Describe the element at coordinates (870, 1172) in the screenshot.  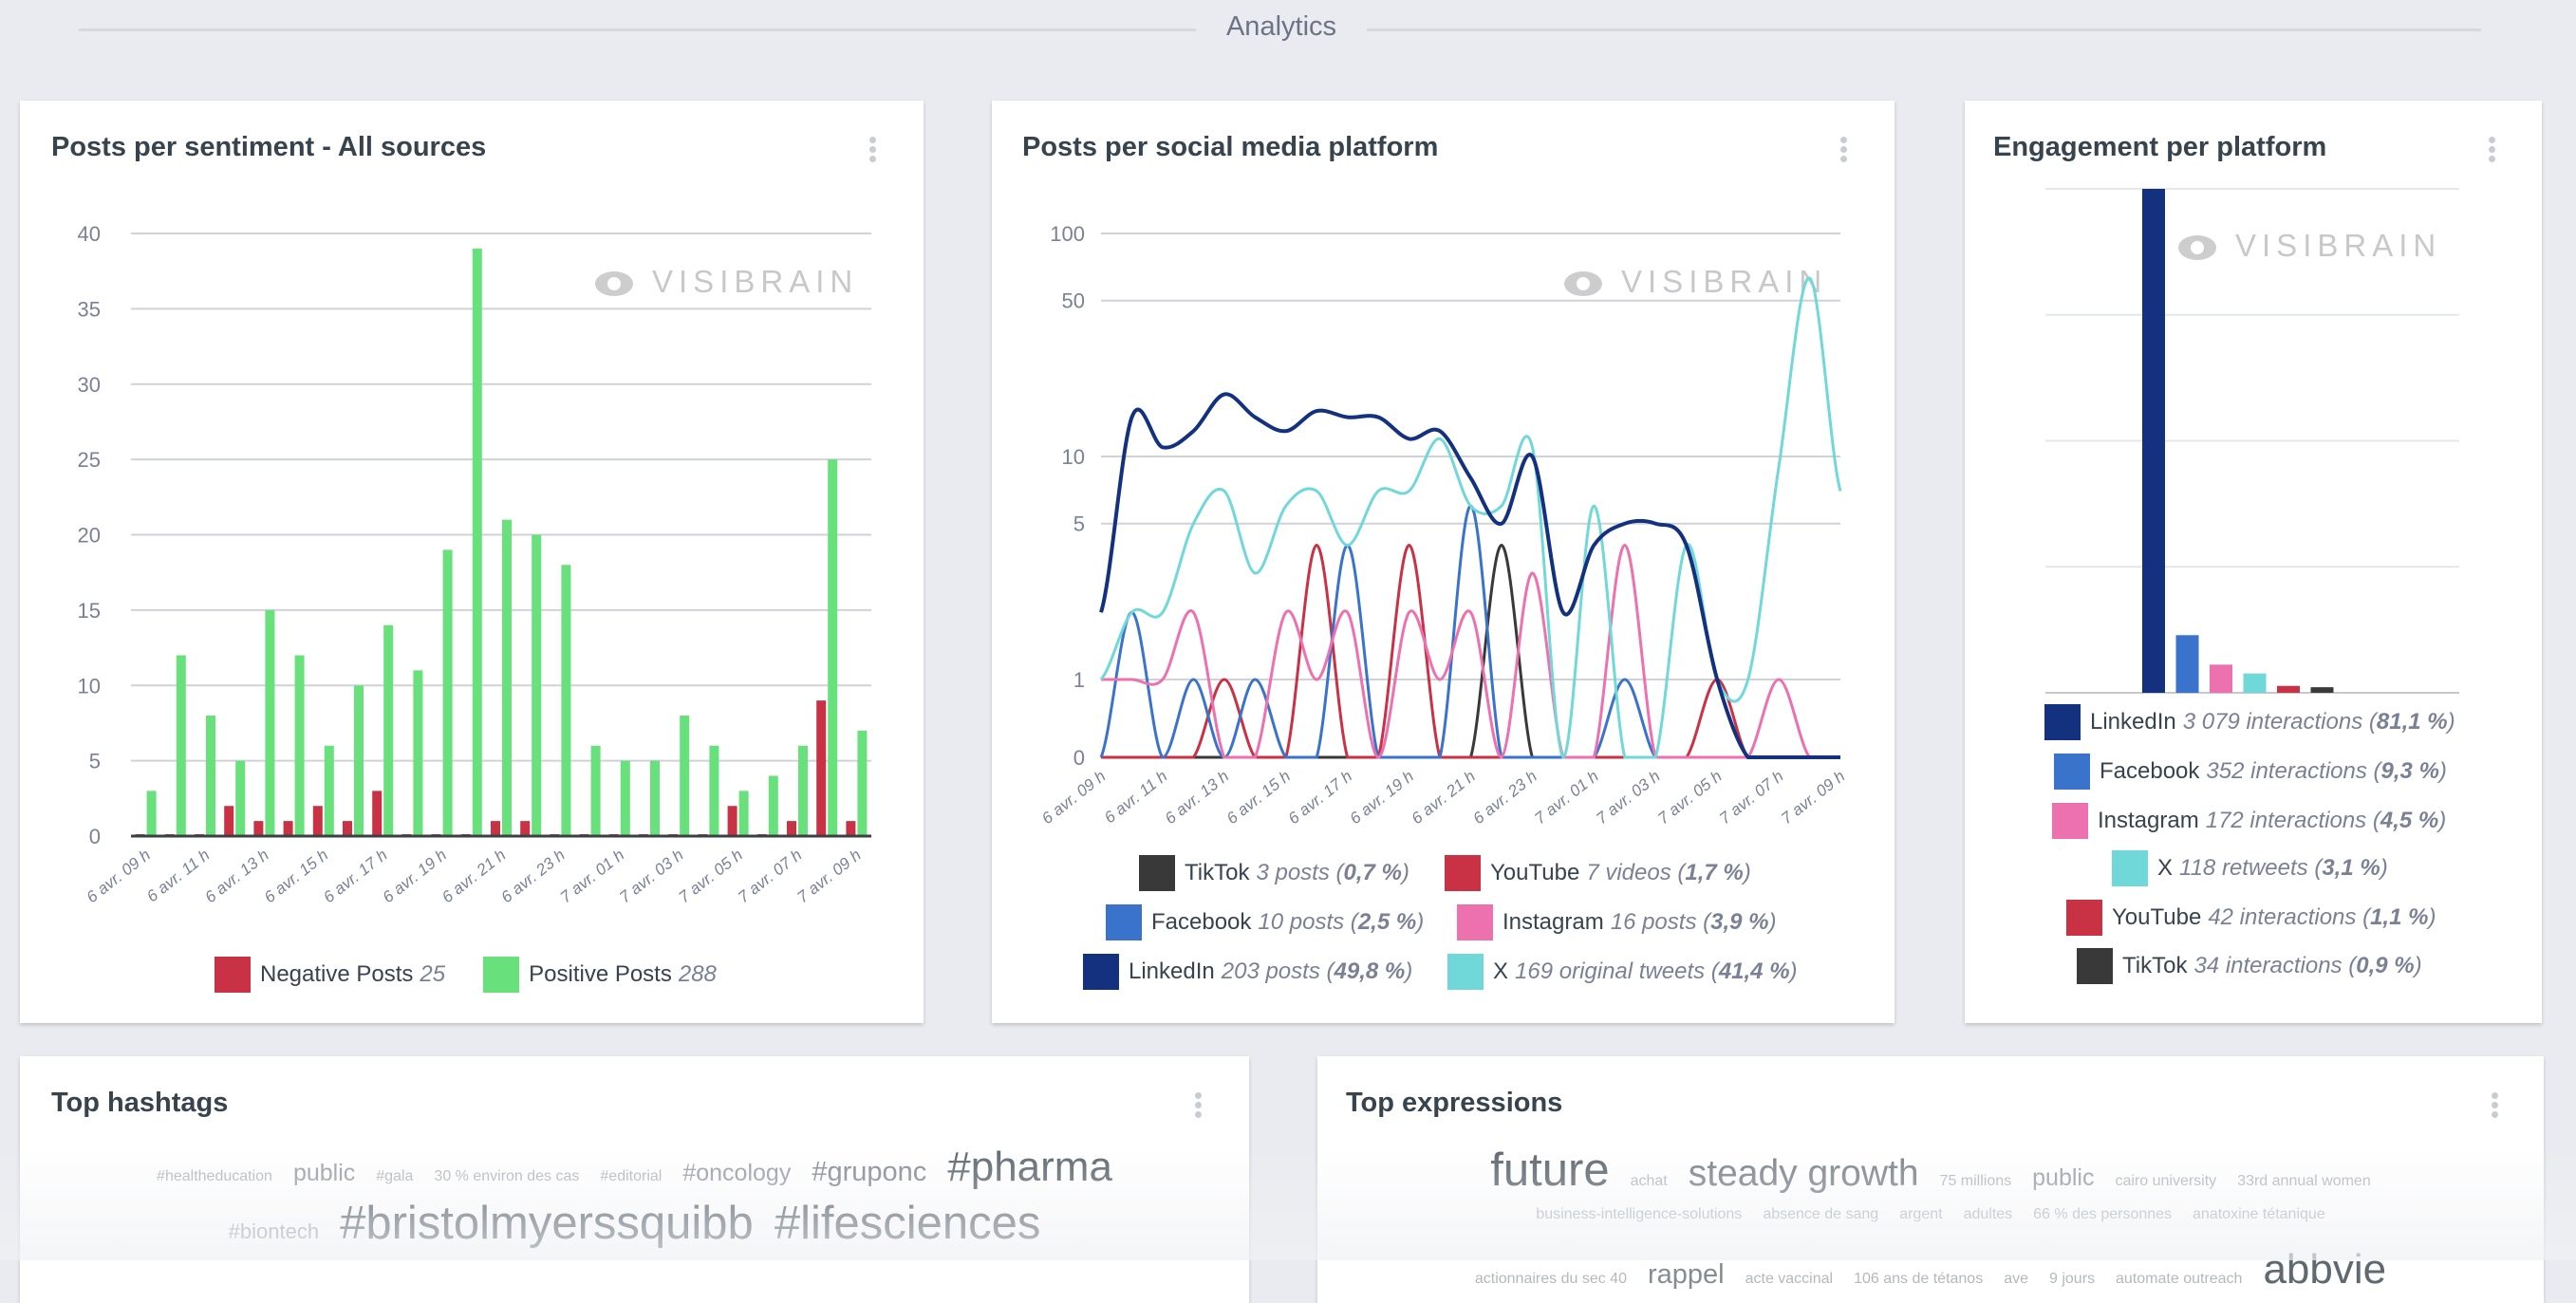
I see `cloud-term: #gruponc` at that location.